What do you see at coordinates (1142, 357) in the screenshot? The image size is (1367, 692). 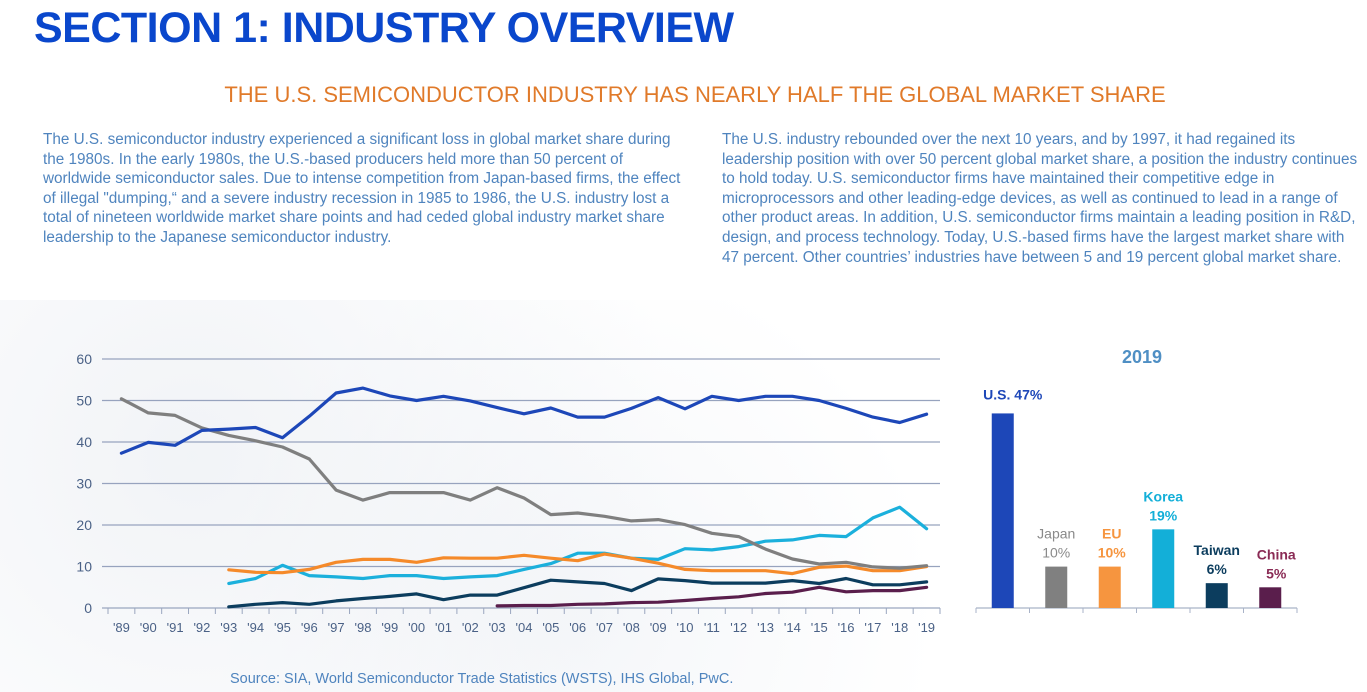 I see `bar-chart-title: 2019` at bounding box center [1142, 357].